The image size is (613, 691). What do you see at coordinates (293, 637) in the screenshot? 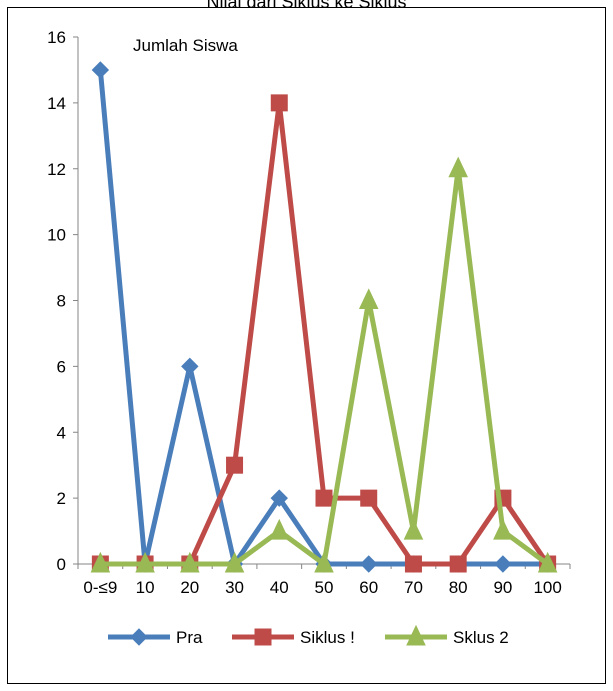
I see `legend-item: Siklus !` at bounding box center [293, 637].